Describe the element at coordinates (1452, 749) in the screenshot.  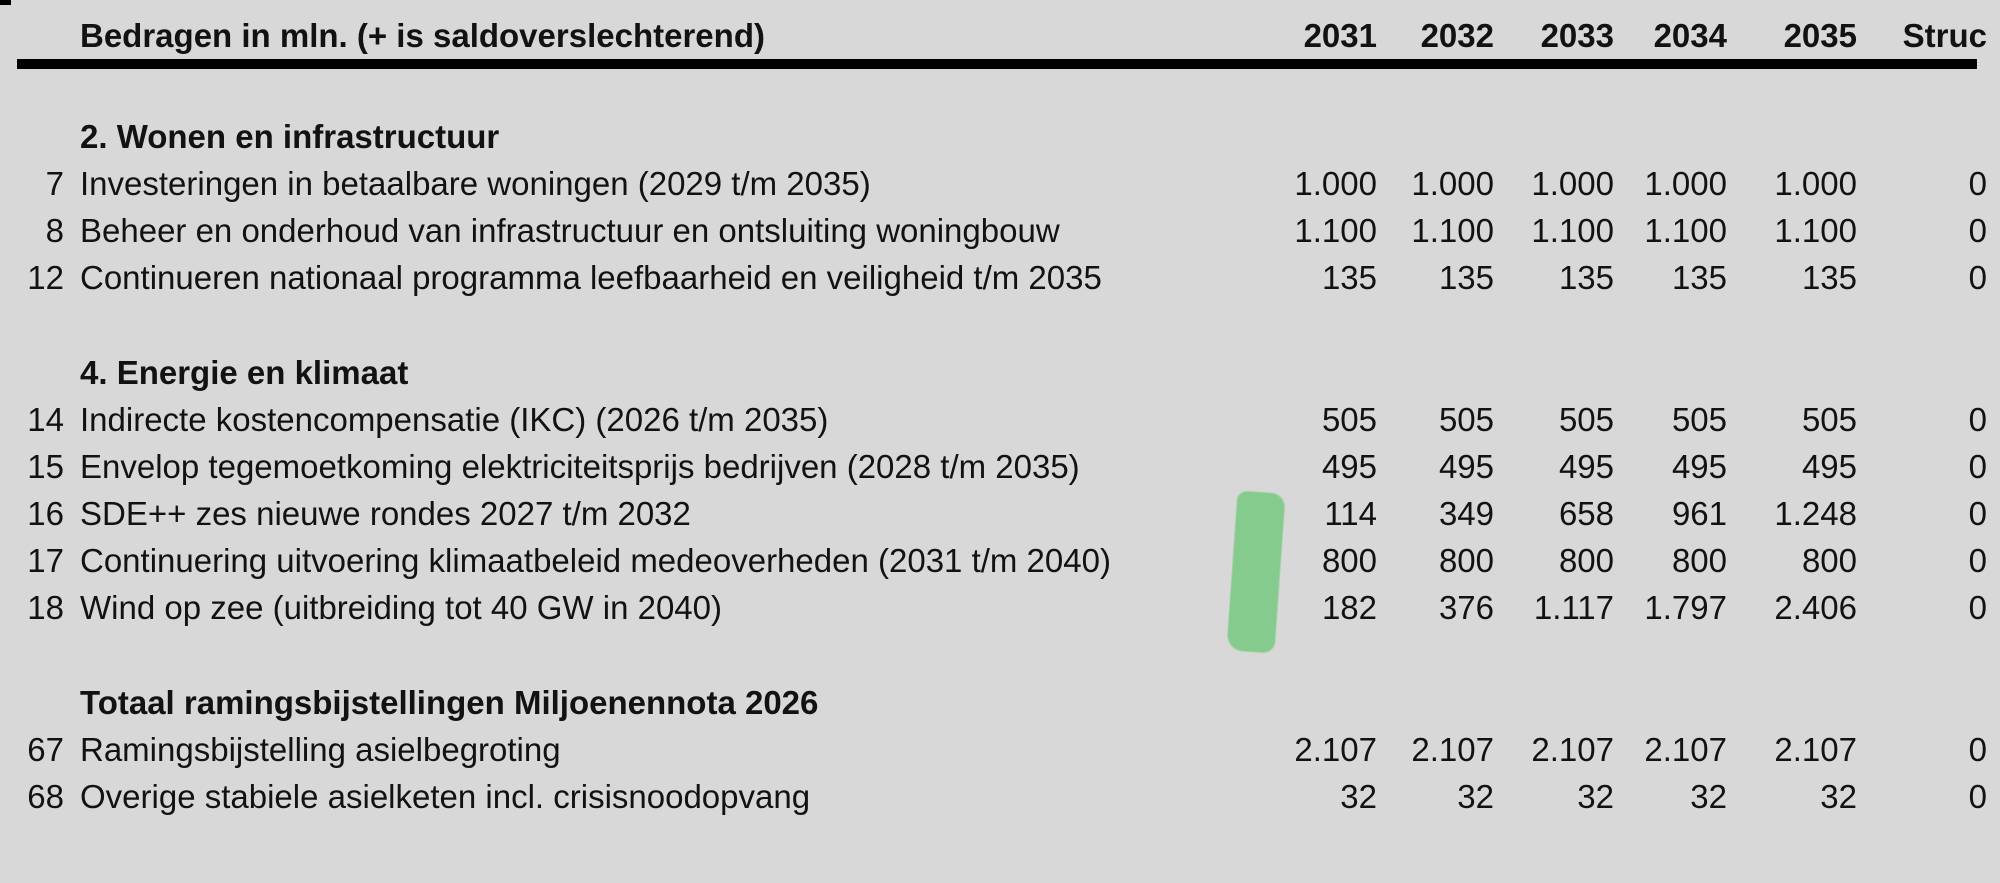
I see `value-2032: 2.107` at that location.